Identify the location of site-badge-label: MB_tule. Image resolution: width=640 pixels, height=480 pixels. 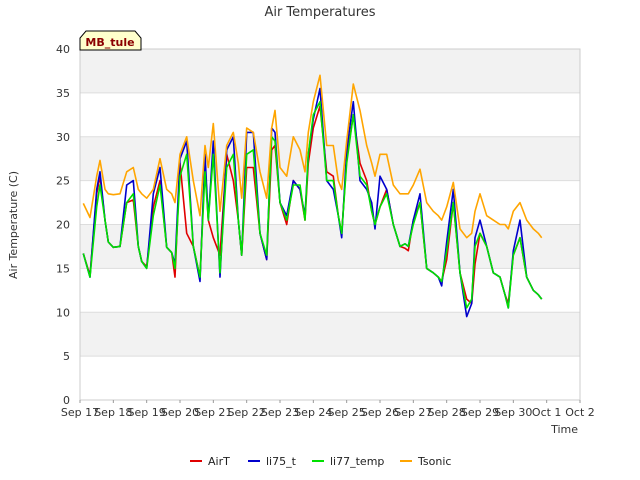
(109, 42).